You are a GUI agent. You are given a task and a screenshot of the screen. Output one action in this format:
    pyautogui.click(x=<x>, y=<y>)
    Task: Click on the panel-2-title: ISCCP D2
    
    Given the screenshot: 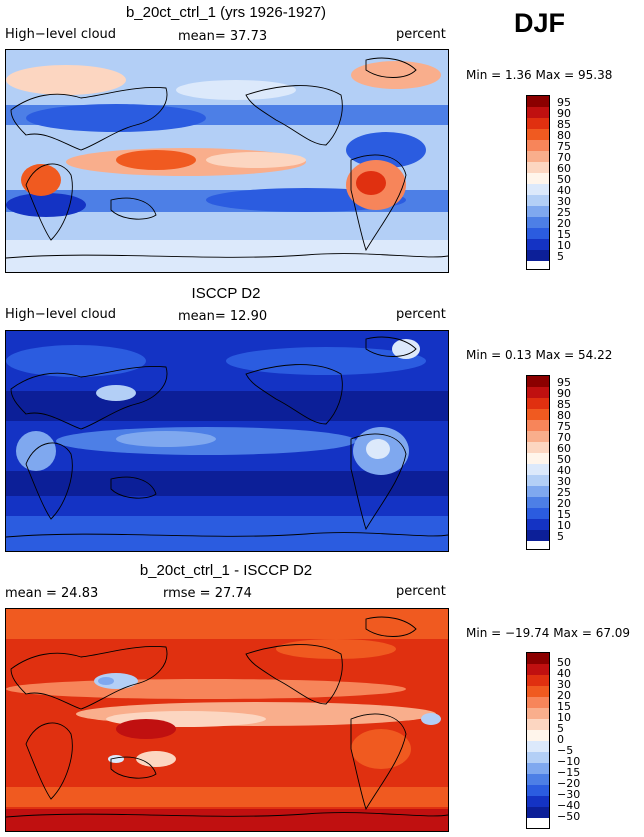 What is the action you would take?
    pyautogui.click(x=226, y=293)
    